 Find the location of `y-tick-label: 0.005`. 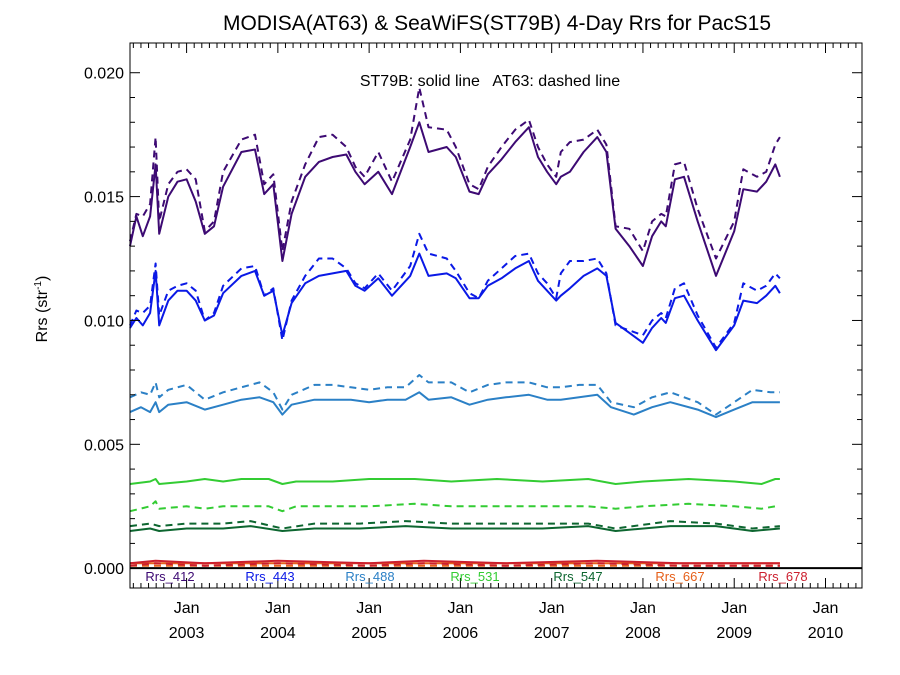

y-tick-label: 0.005 is located at coordinates (104, 445).